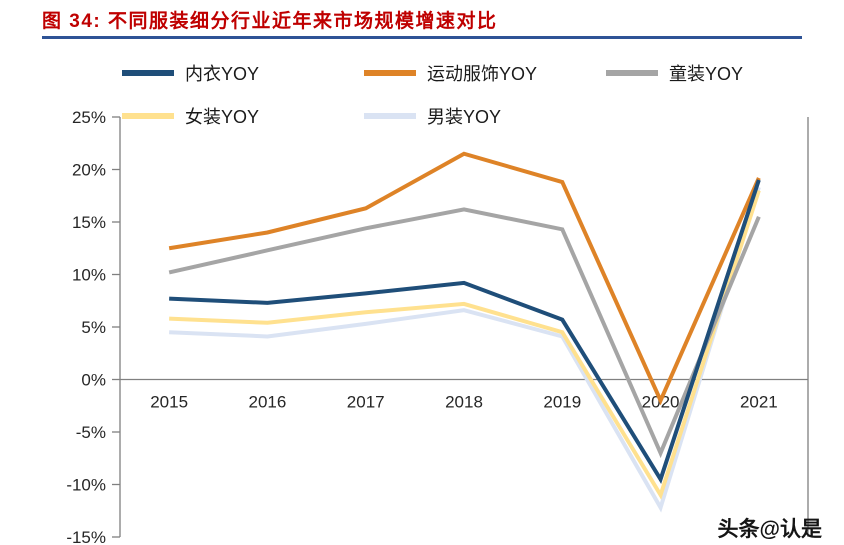 This screenshot has height=545, width=844. I want to click on y-tick-label: -10%, so click(86, 485).